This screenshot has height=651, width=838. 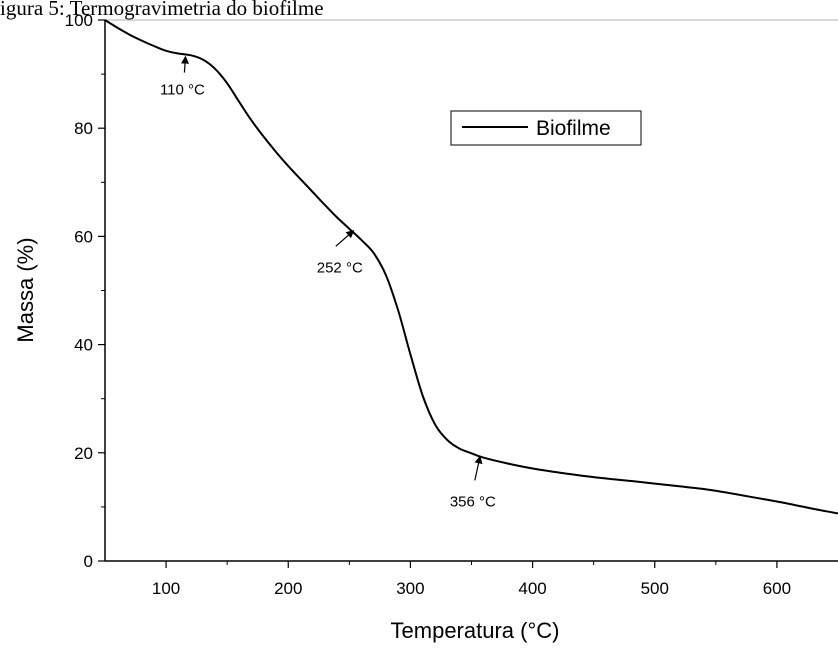 What do you see at coordinates (340, 267) in the screenshot?
I see `annotation-label: 252 °C` at bounding box center [340, 267].